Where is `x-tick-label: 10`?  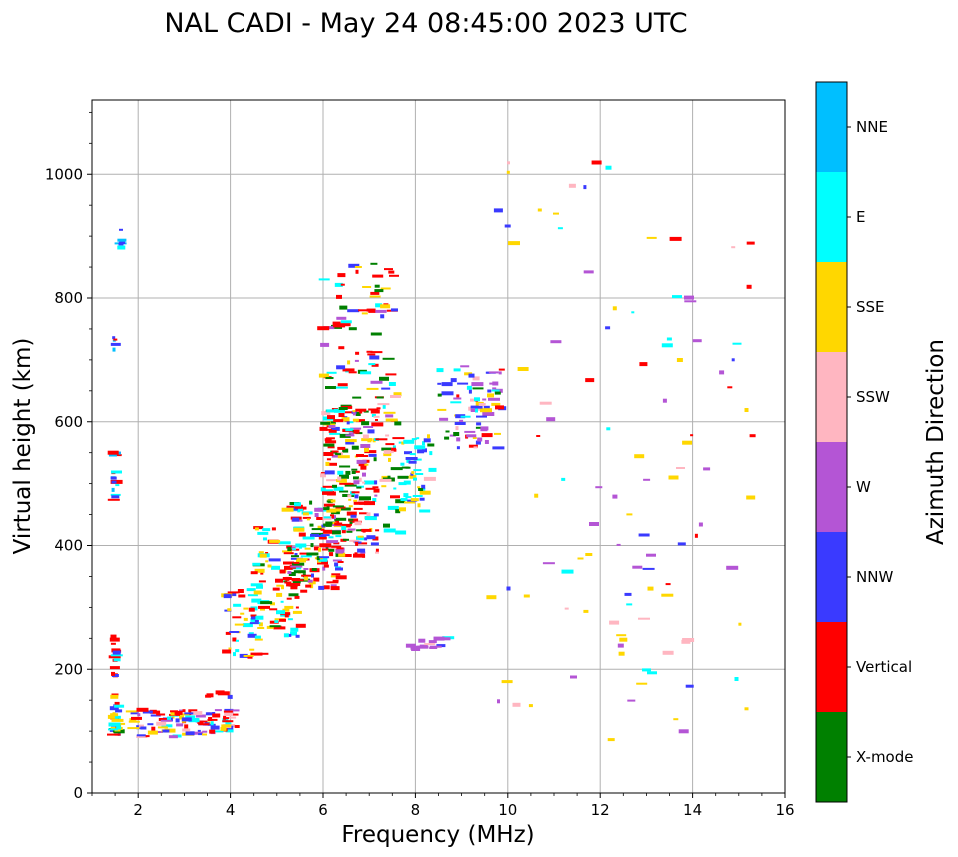 x-tick-label: 10 is located at coordinates (507, 810).